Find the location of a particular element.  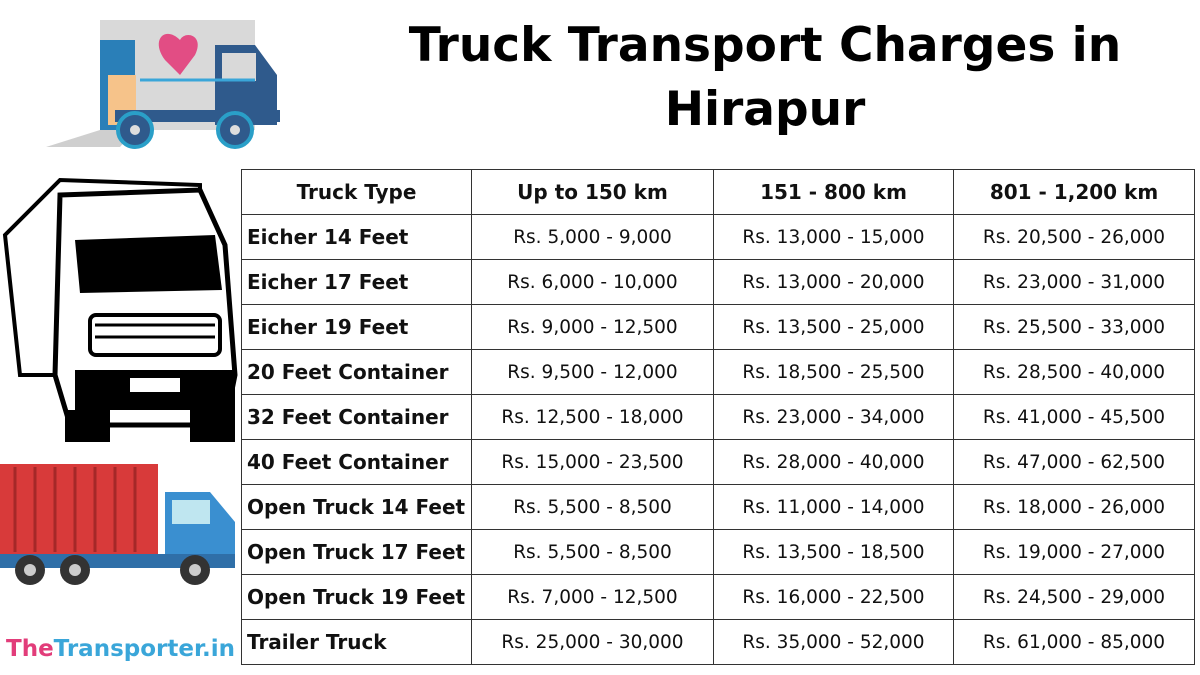

truck-type-cell: Eicher 17 Feet is located at coordinates (356, 282).